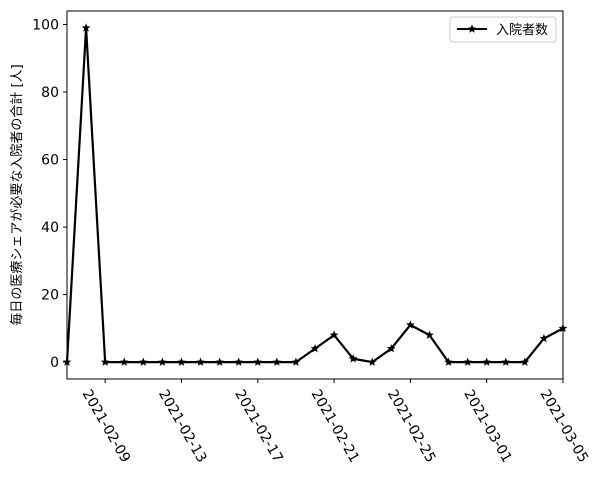 This screenshot has width=599, height=479. I want to click on y-tick-label: 0, so click(54, 363).